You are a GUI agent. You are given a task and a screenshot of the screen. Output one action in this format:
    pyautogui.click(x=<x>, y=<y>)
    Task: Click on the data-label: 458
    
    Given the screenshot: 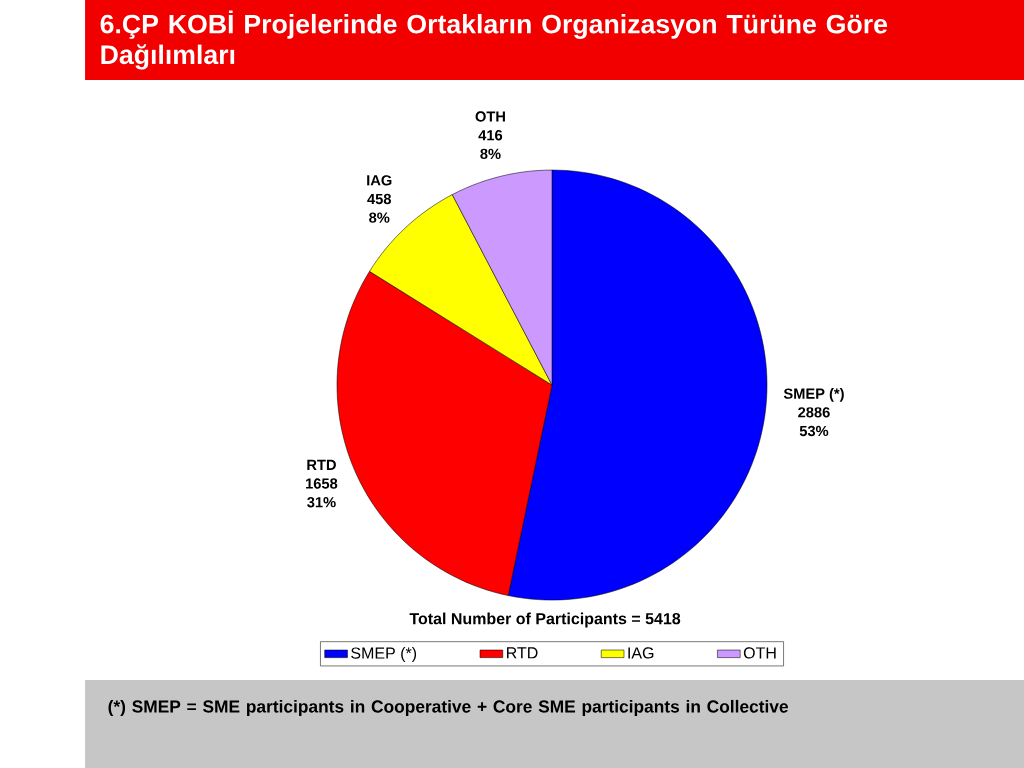 What is the action you would take?
    pyautogui.click(x=379, y=199)
    